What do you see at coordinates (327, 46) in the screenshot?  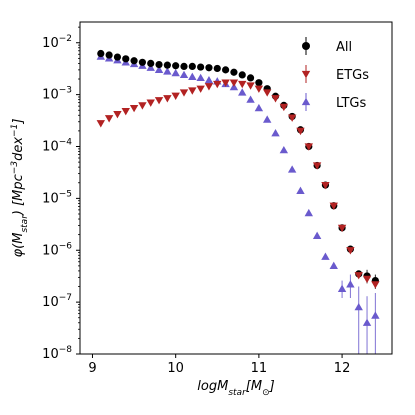 I see `legend-entry-all: All` at bounding box center [327, 46].